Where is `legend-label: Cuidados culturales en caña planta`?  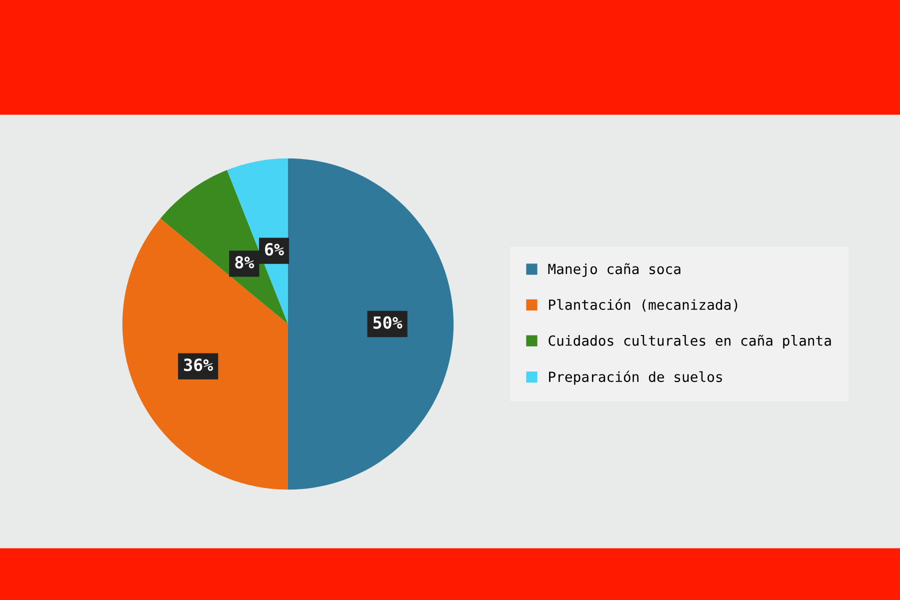 legend-label: Cuidados culturales en caña planta is located at coordinates (689, 341).